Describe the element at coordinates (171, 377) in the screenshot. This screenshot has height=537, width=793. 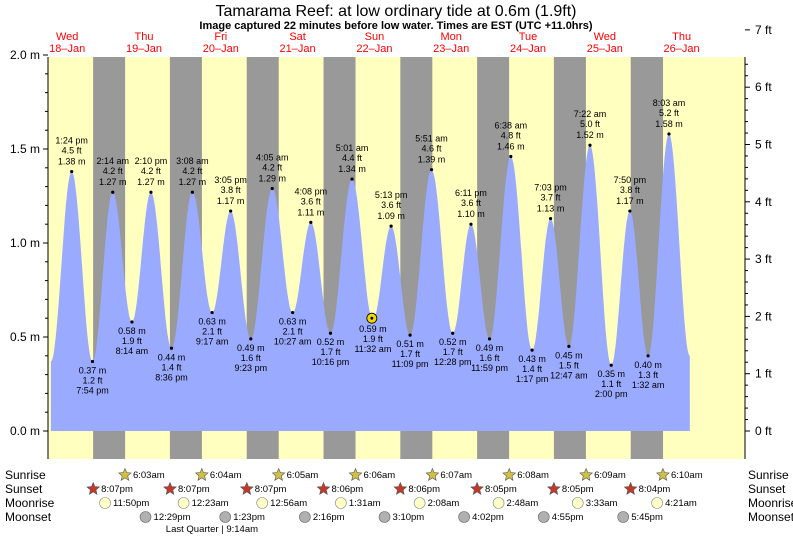
I see `low-tide-time: 8:36 pm` at that location.